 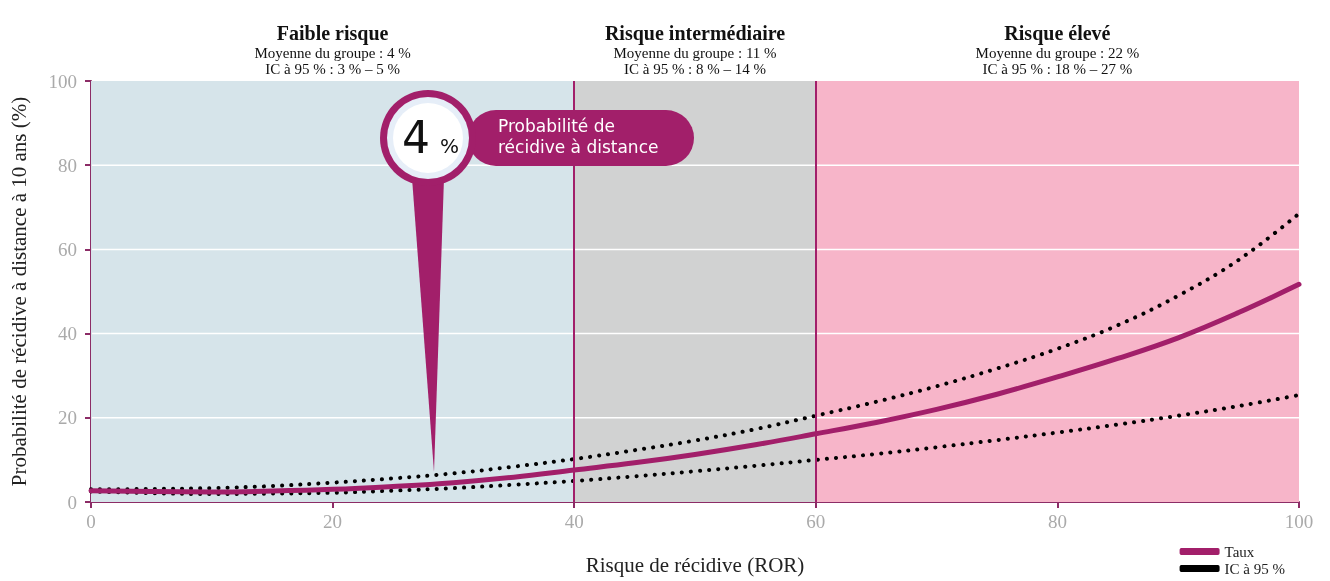 I want to click on band-label: Risque intermédiaire Moyenne du groupe : 11 % IC à 95 % : 8 % – 14 %, so click(x=695, y=49).